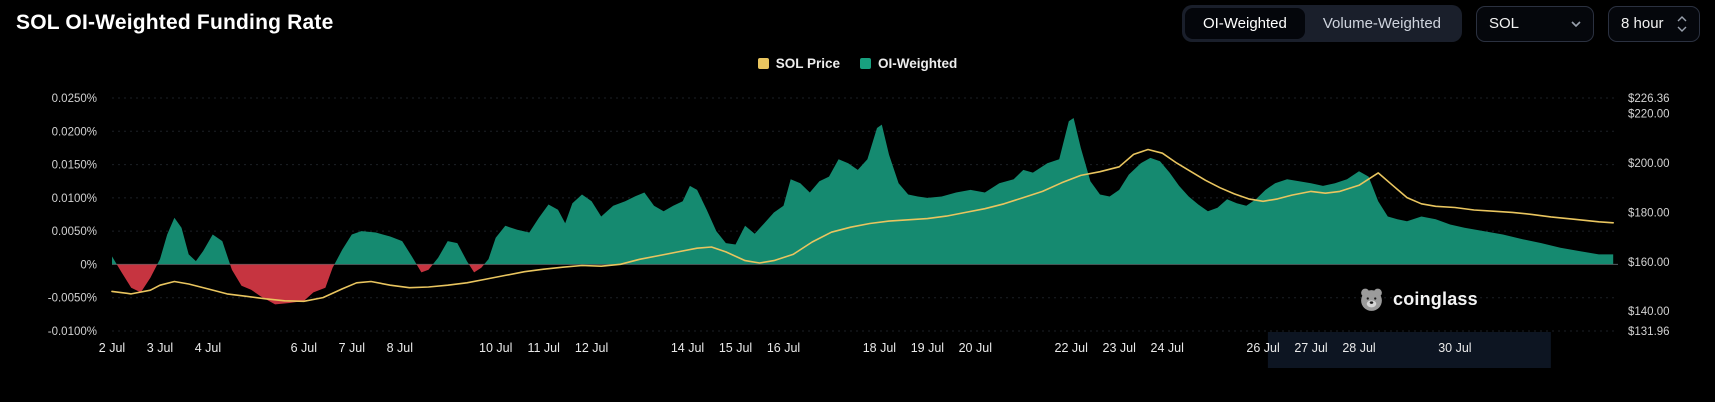  I want to click on svg-text: -0.0100%, so click(72, 332).